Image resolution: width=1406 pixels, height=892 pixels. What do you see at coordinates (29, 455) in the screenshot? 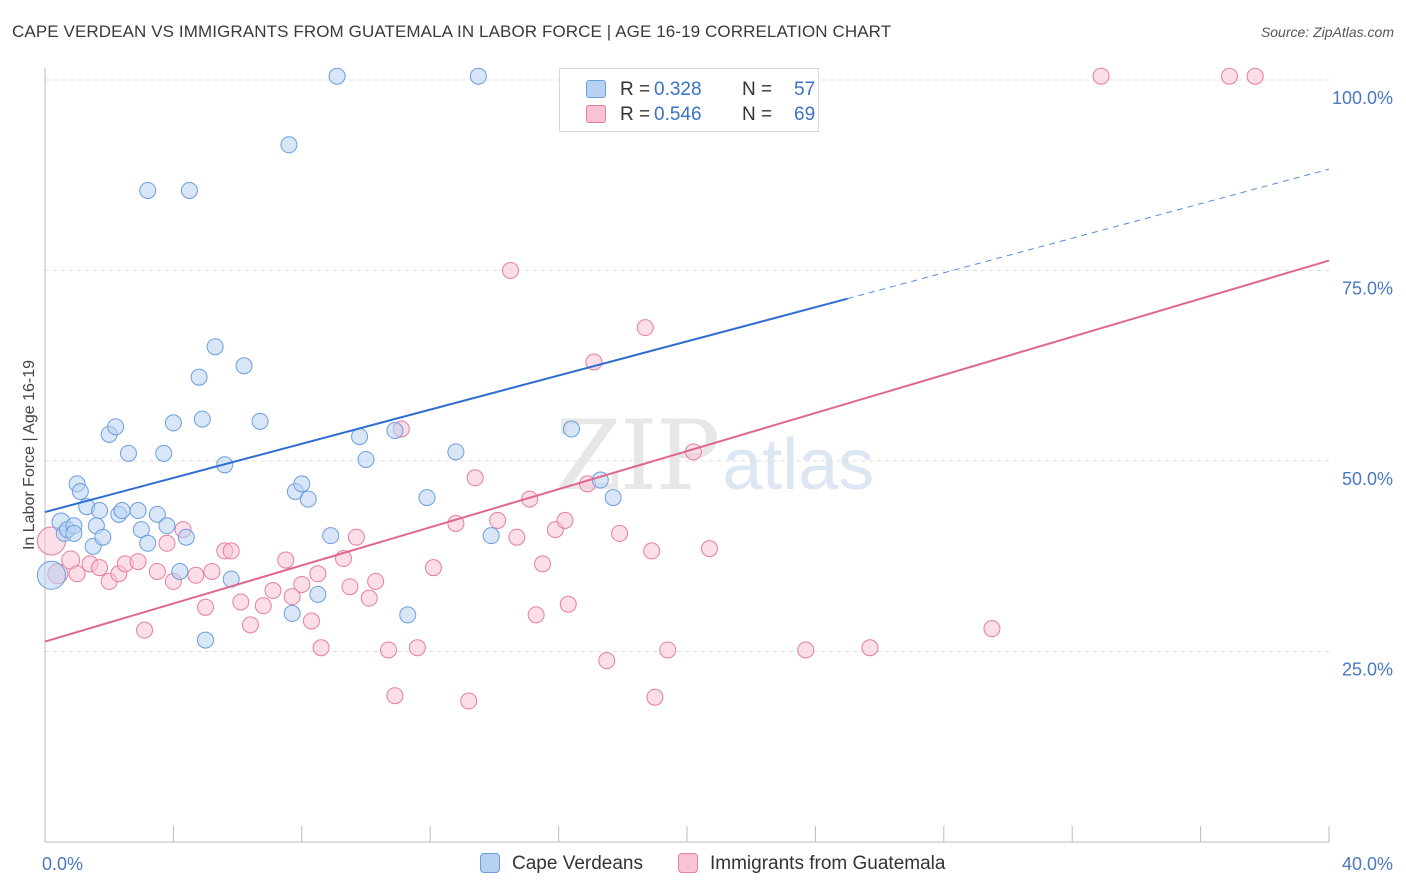
I see `y-axis-label: In Labor Force | Age 16-19` at bounding box center [29, 455].